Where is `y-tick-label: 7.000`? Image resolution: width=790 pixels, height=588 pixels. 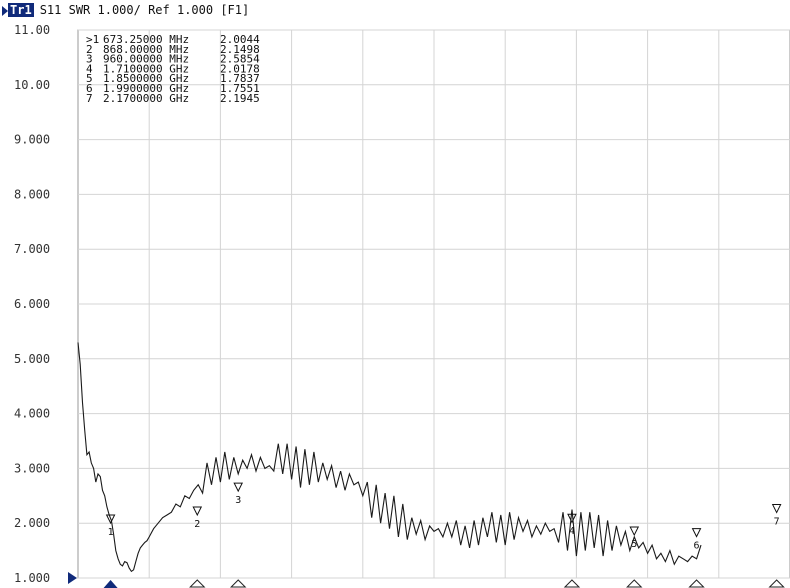
y-tick-label: 7.000 is located at coordinates (32, 249).